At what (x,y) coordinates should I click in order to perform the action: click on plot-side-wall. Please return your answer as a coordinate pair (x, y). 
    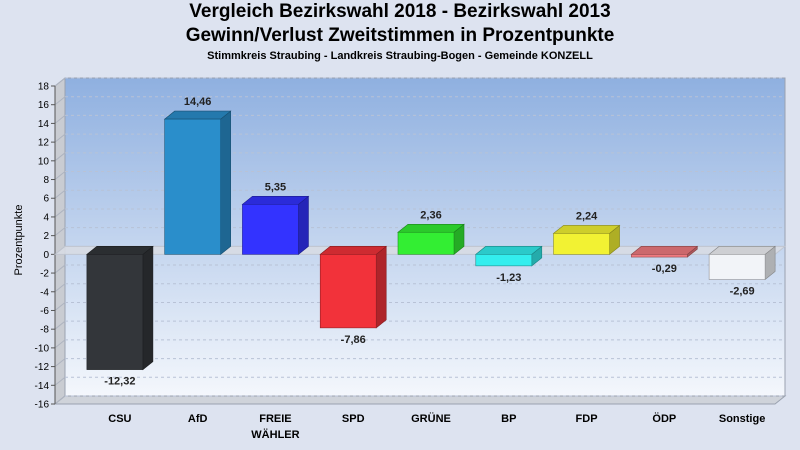
    Looking at the image, I should click on (60, 241).